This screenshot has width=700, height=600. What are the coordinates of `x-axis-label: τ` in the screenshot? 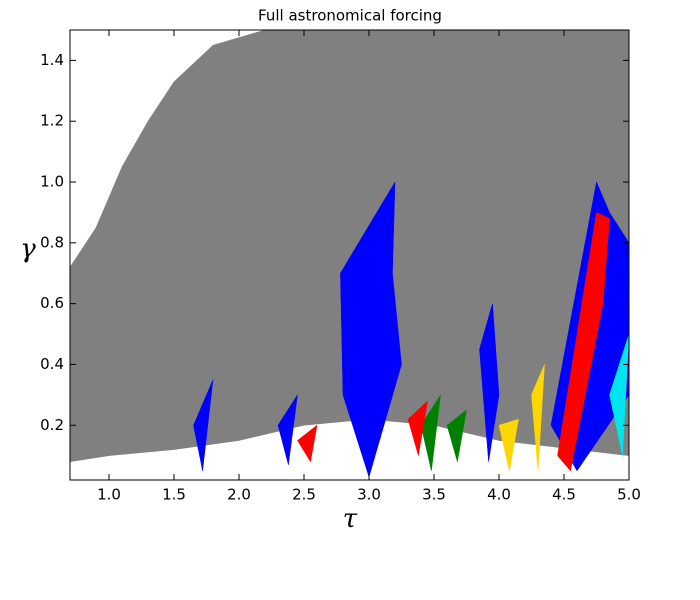 It's located at (350, 519).